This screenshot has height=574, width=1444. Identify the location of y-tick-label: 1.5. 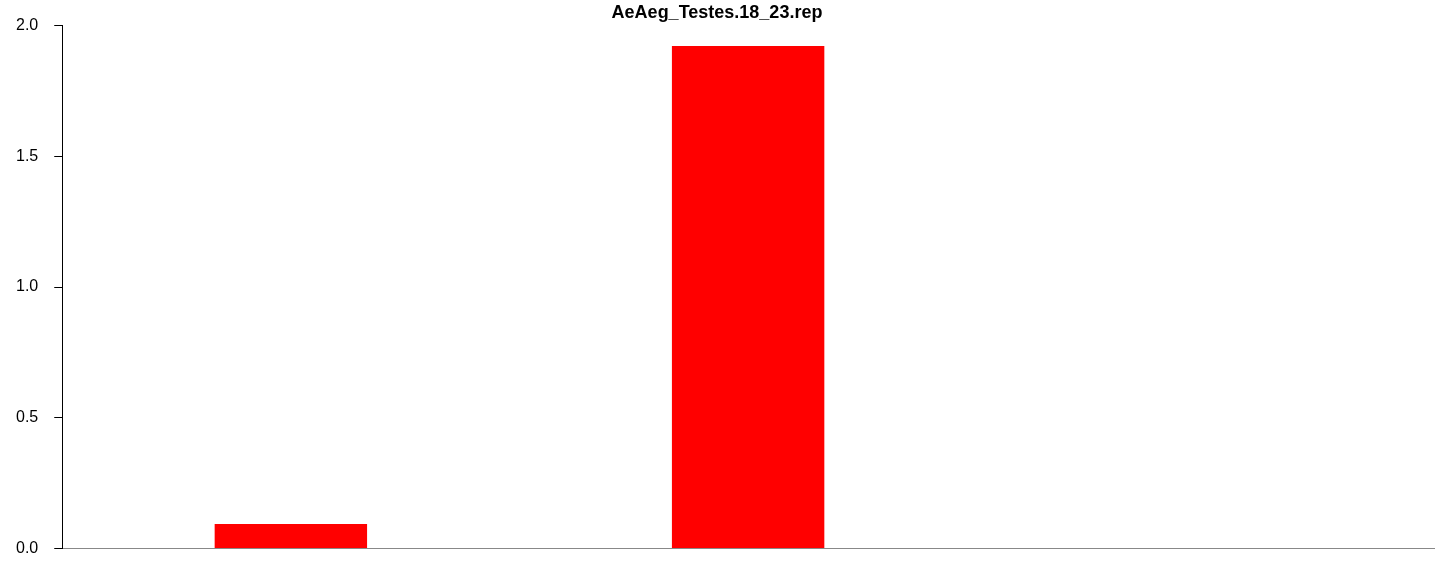
(27, 155).